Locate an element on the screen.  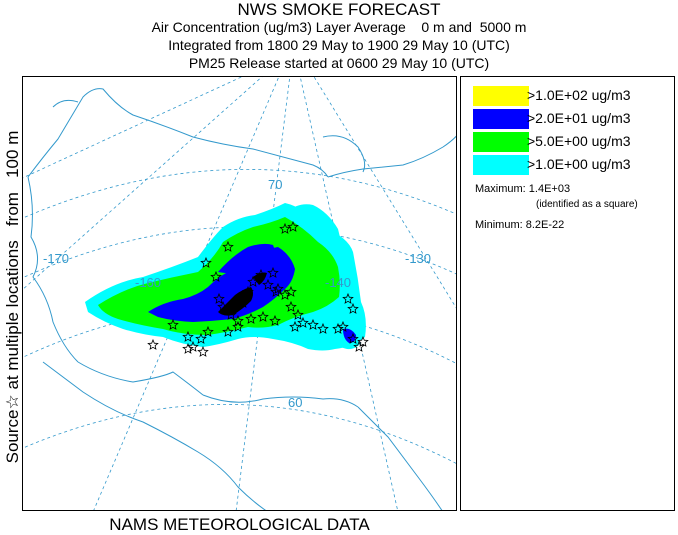
minimum-value: Minimum: 8.2E-22 is located at coordinates (520, 225).